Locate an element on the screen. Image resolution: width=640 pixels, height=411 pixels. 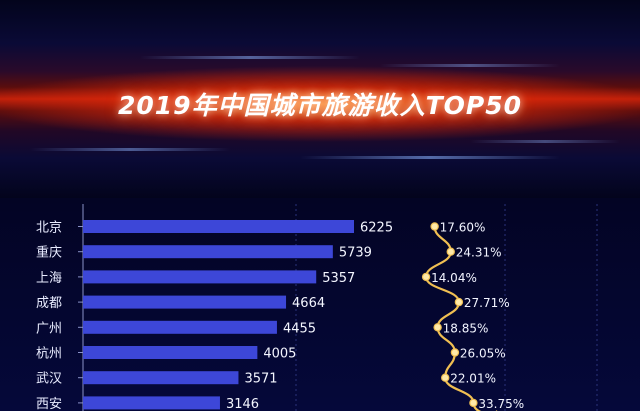
bar-value-label: 5357 is located at coordinates (338, 278).